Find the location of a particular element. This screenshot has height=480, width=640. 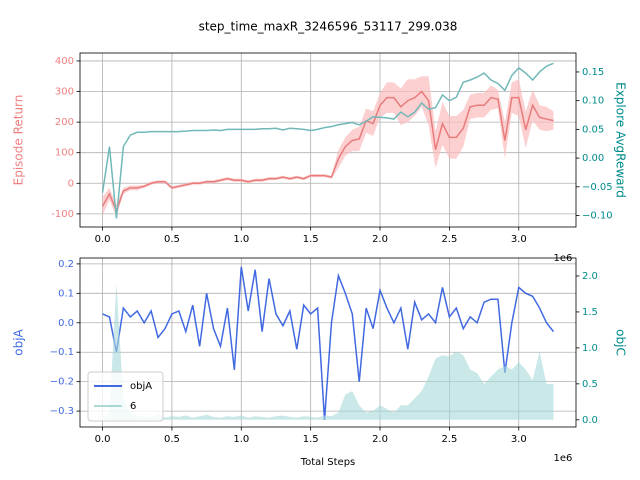

y-tick-label: −0.1 is located at coordinates (62, 352).